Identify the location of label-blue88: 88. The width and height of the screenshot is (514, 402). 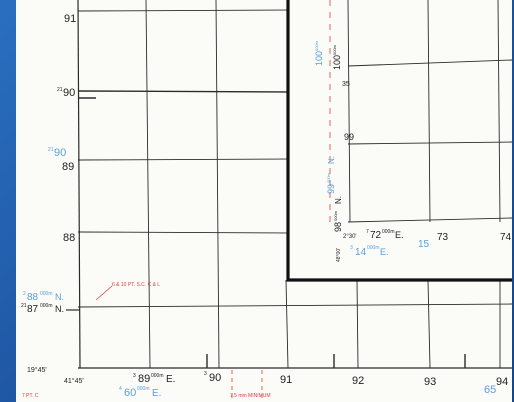
(33, 297).